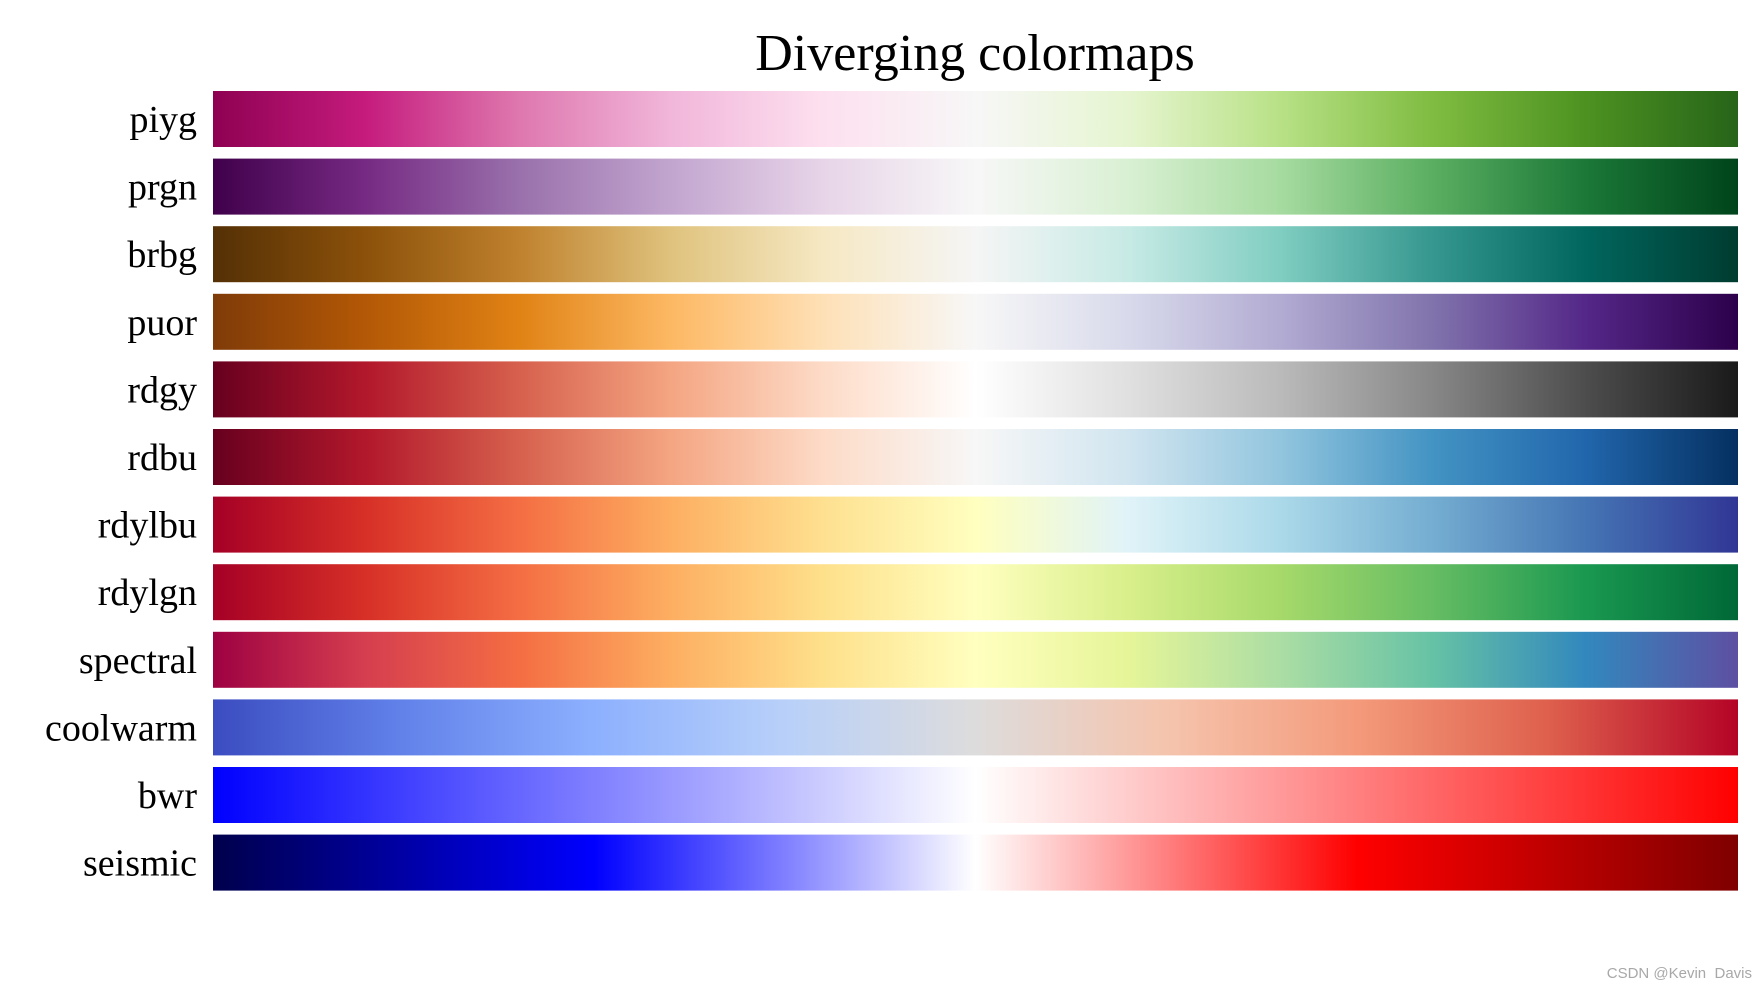 The height and width of the screenshot is (986, 1758). What do you see at coordinates (163, 120) in the screenshot?
I see `colormap-label: piyg` at bounding box center [163, 120].